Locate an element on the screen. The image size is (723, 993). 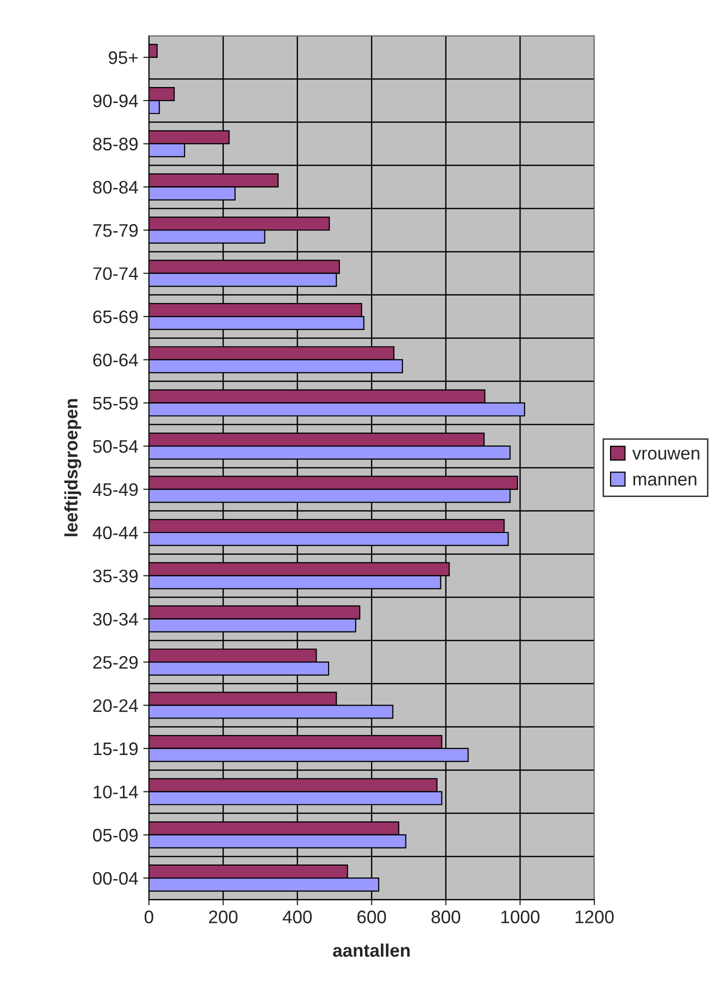
y-axis-title: leeftijdsgroepen is located at coordinates (73, 467).